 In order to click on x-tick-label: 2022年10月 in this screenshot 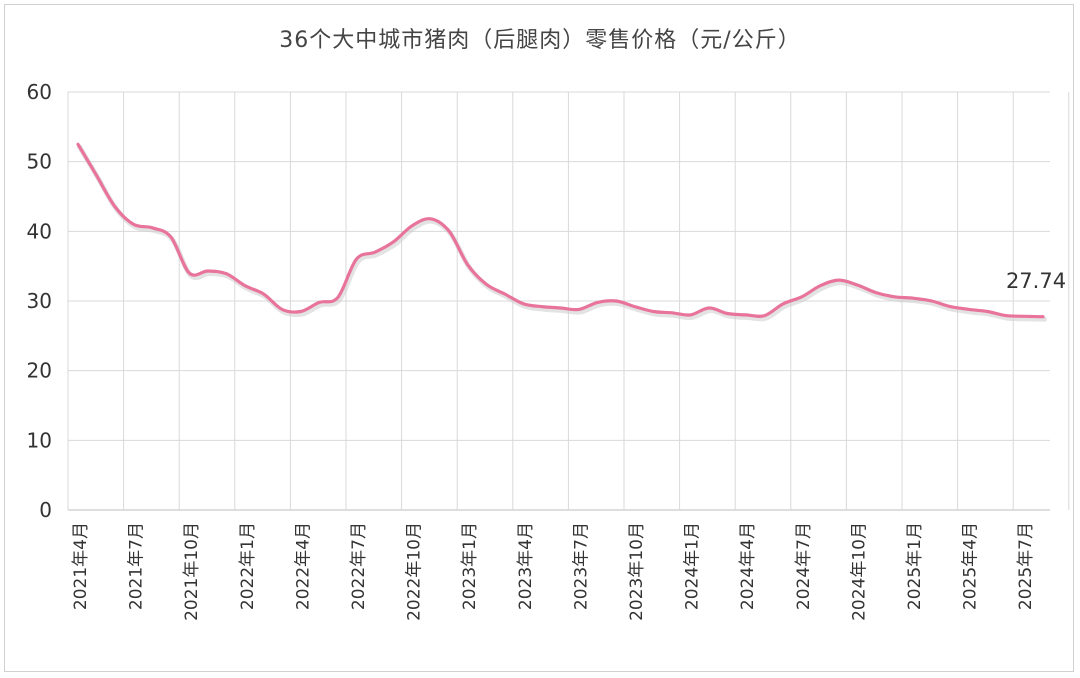, I will do `click(415, 571)`.